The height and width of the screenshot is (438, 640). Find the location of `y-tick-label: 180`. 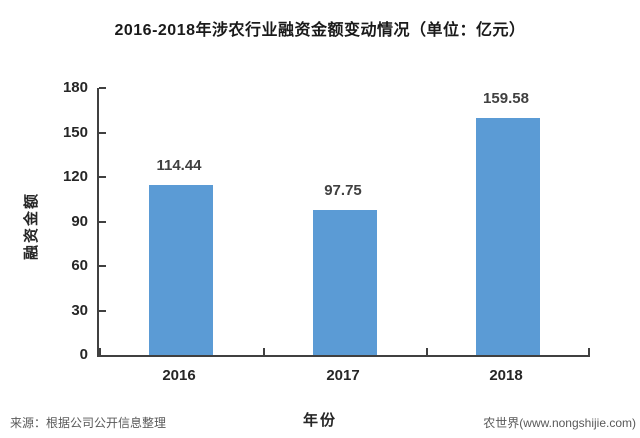

y-tick-label: 180 is located at coordinates (75, 87).